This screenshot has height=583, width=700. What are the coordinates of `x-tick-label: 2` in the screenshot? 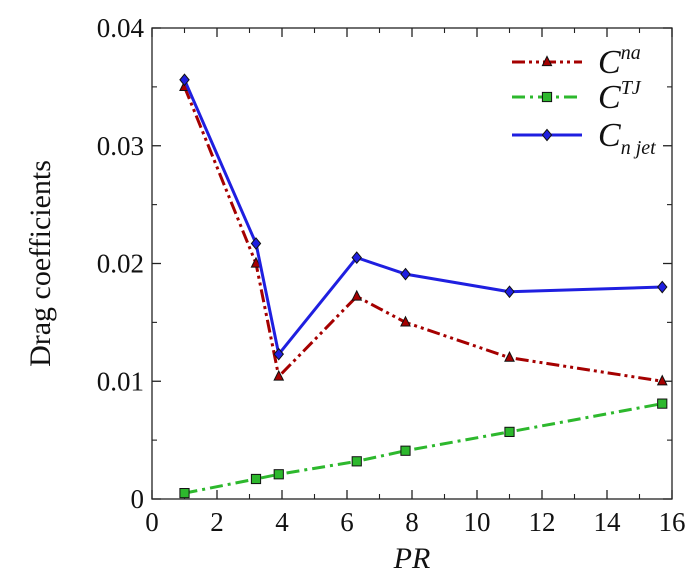 It's located at (217, 522).